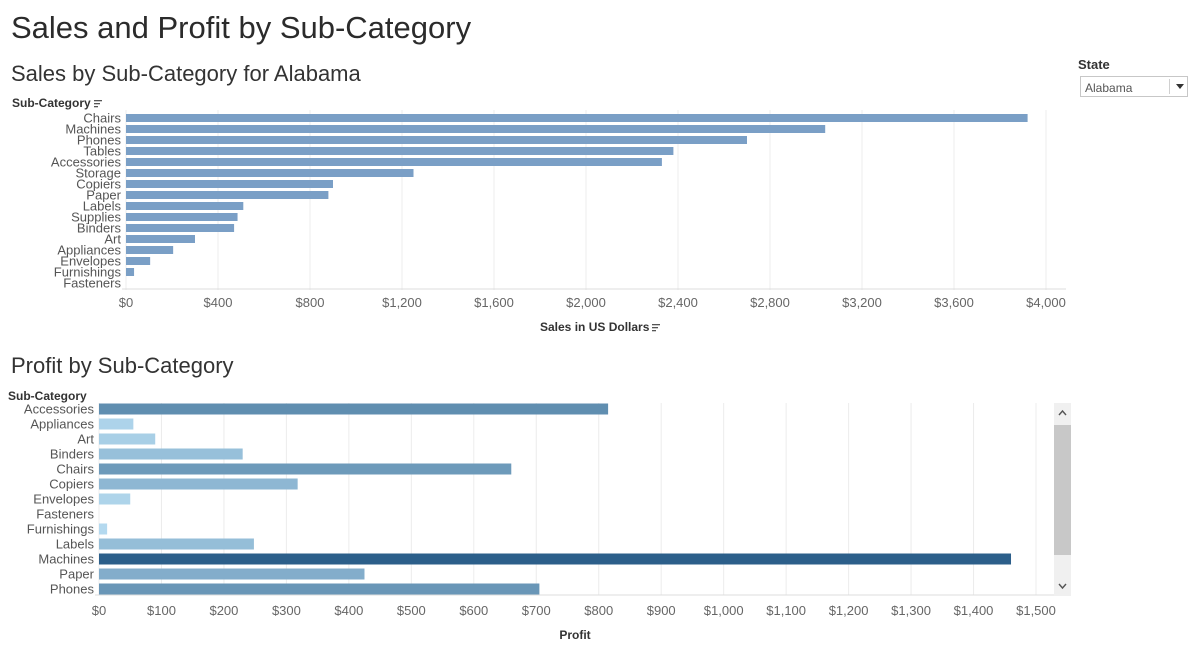 This screenshot has height=655, width=1200. I want to click on category-label: Furnishings, so click(61, 529).